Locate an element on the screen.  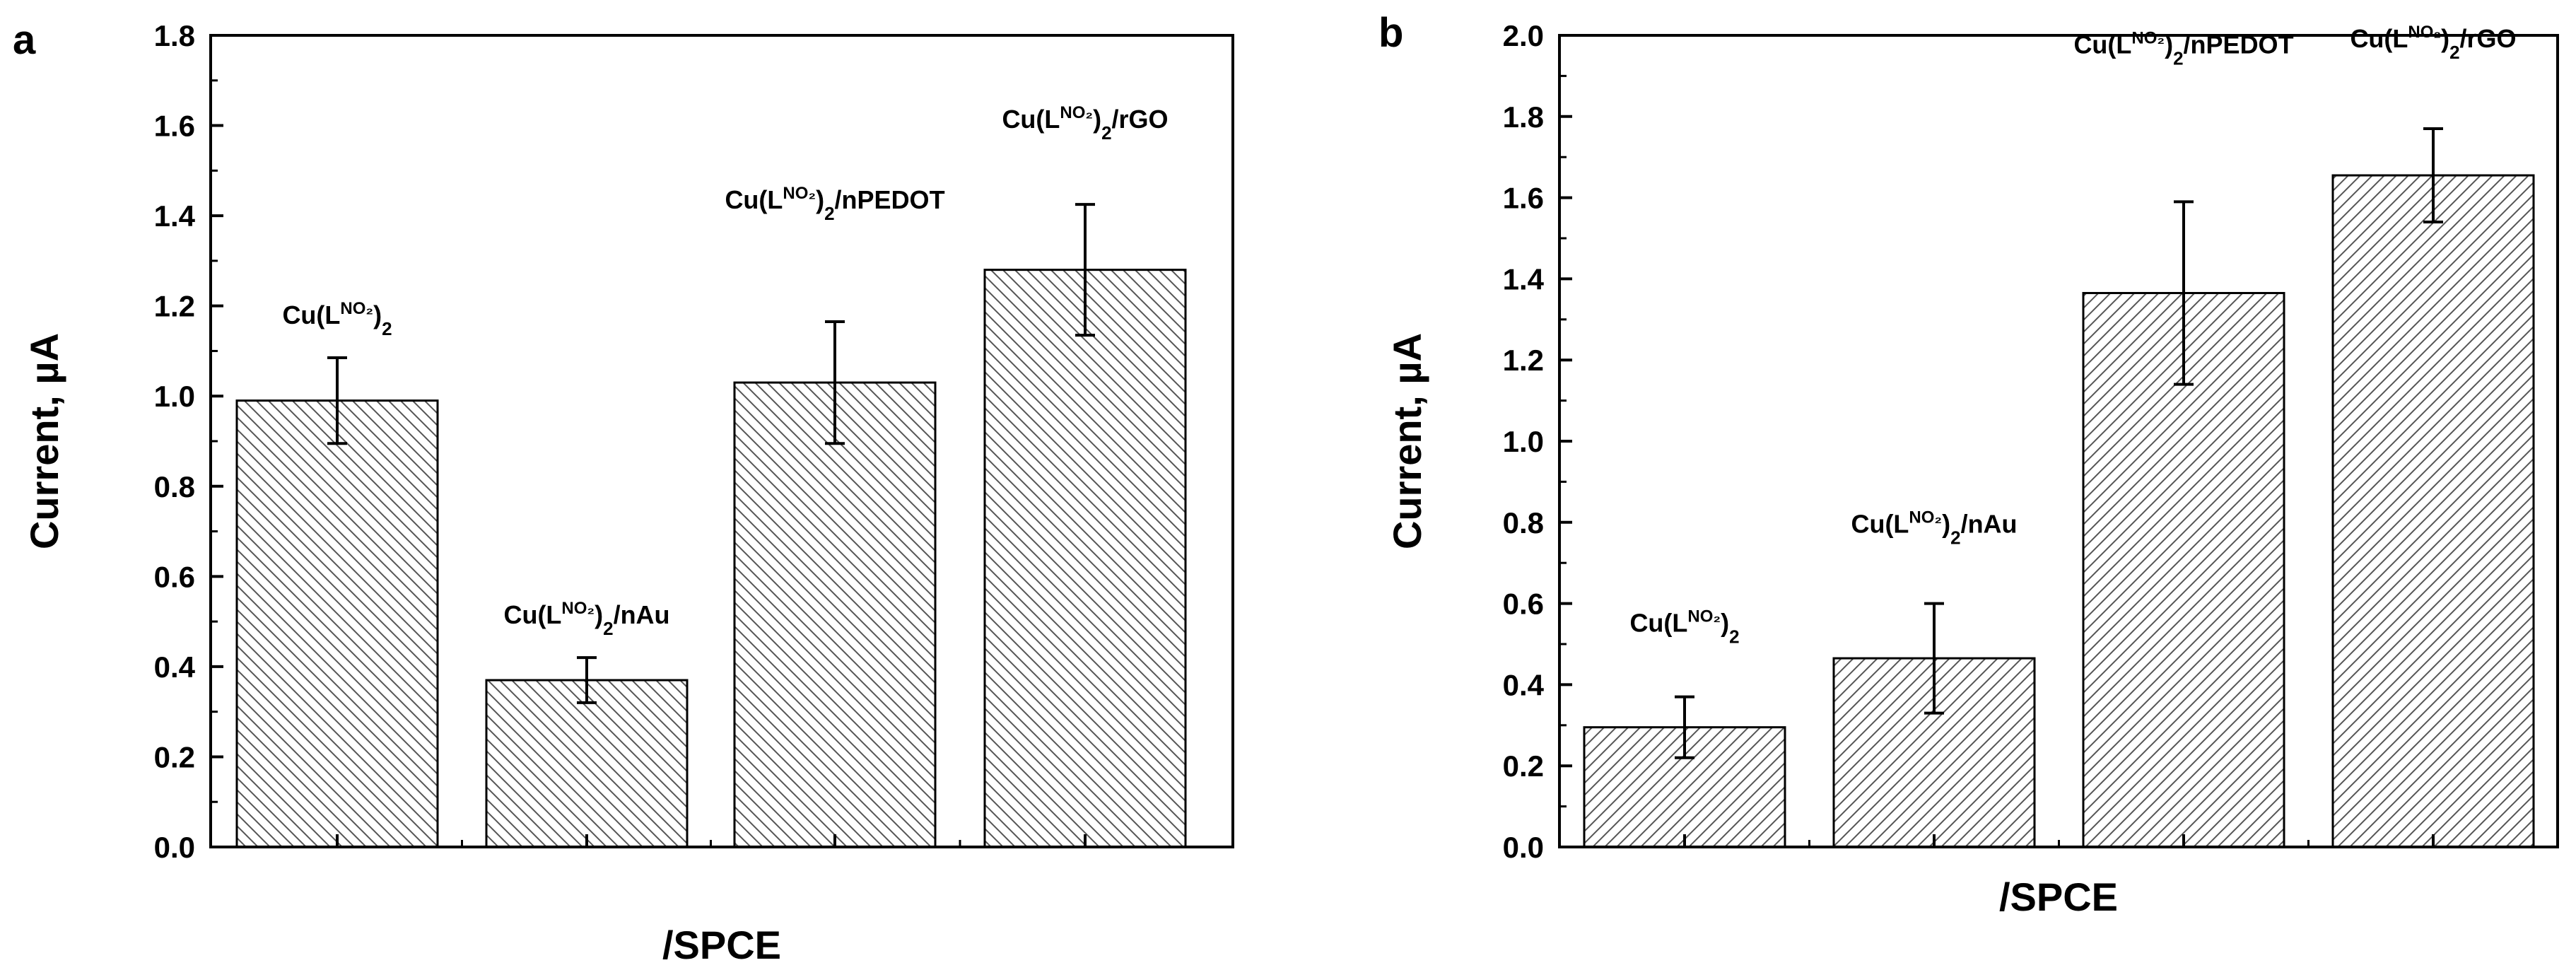
panel-b-x-ticks is located at coordinates (2059, 840).